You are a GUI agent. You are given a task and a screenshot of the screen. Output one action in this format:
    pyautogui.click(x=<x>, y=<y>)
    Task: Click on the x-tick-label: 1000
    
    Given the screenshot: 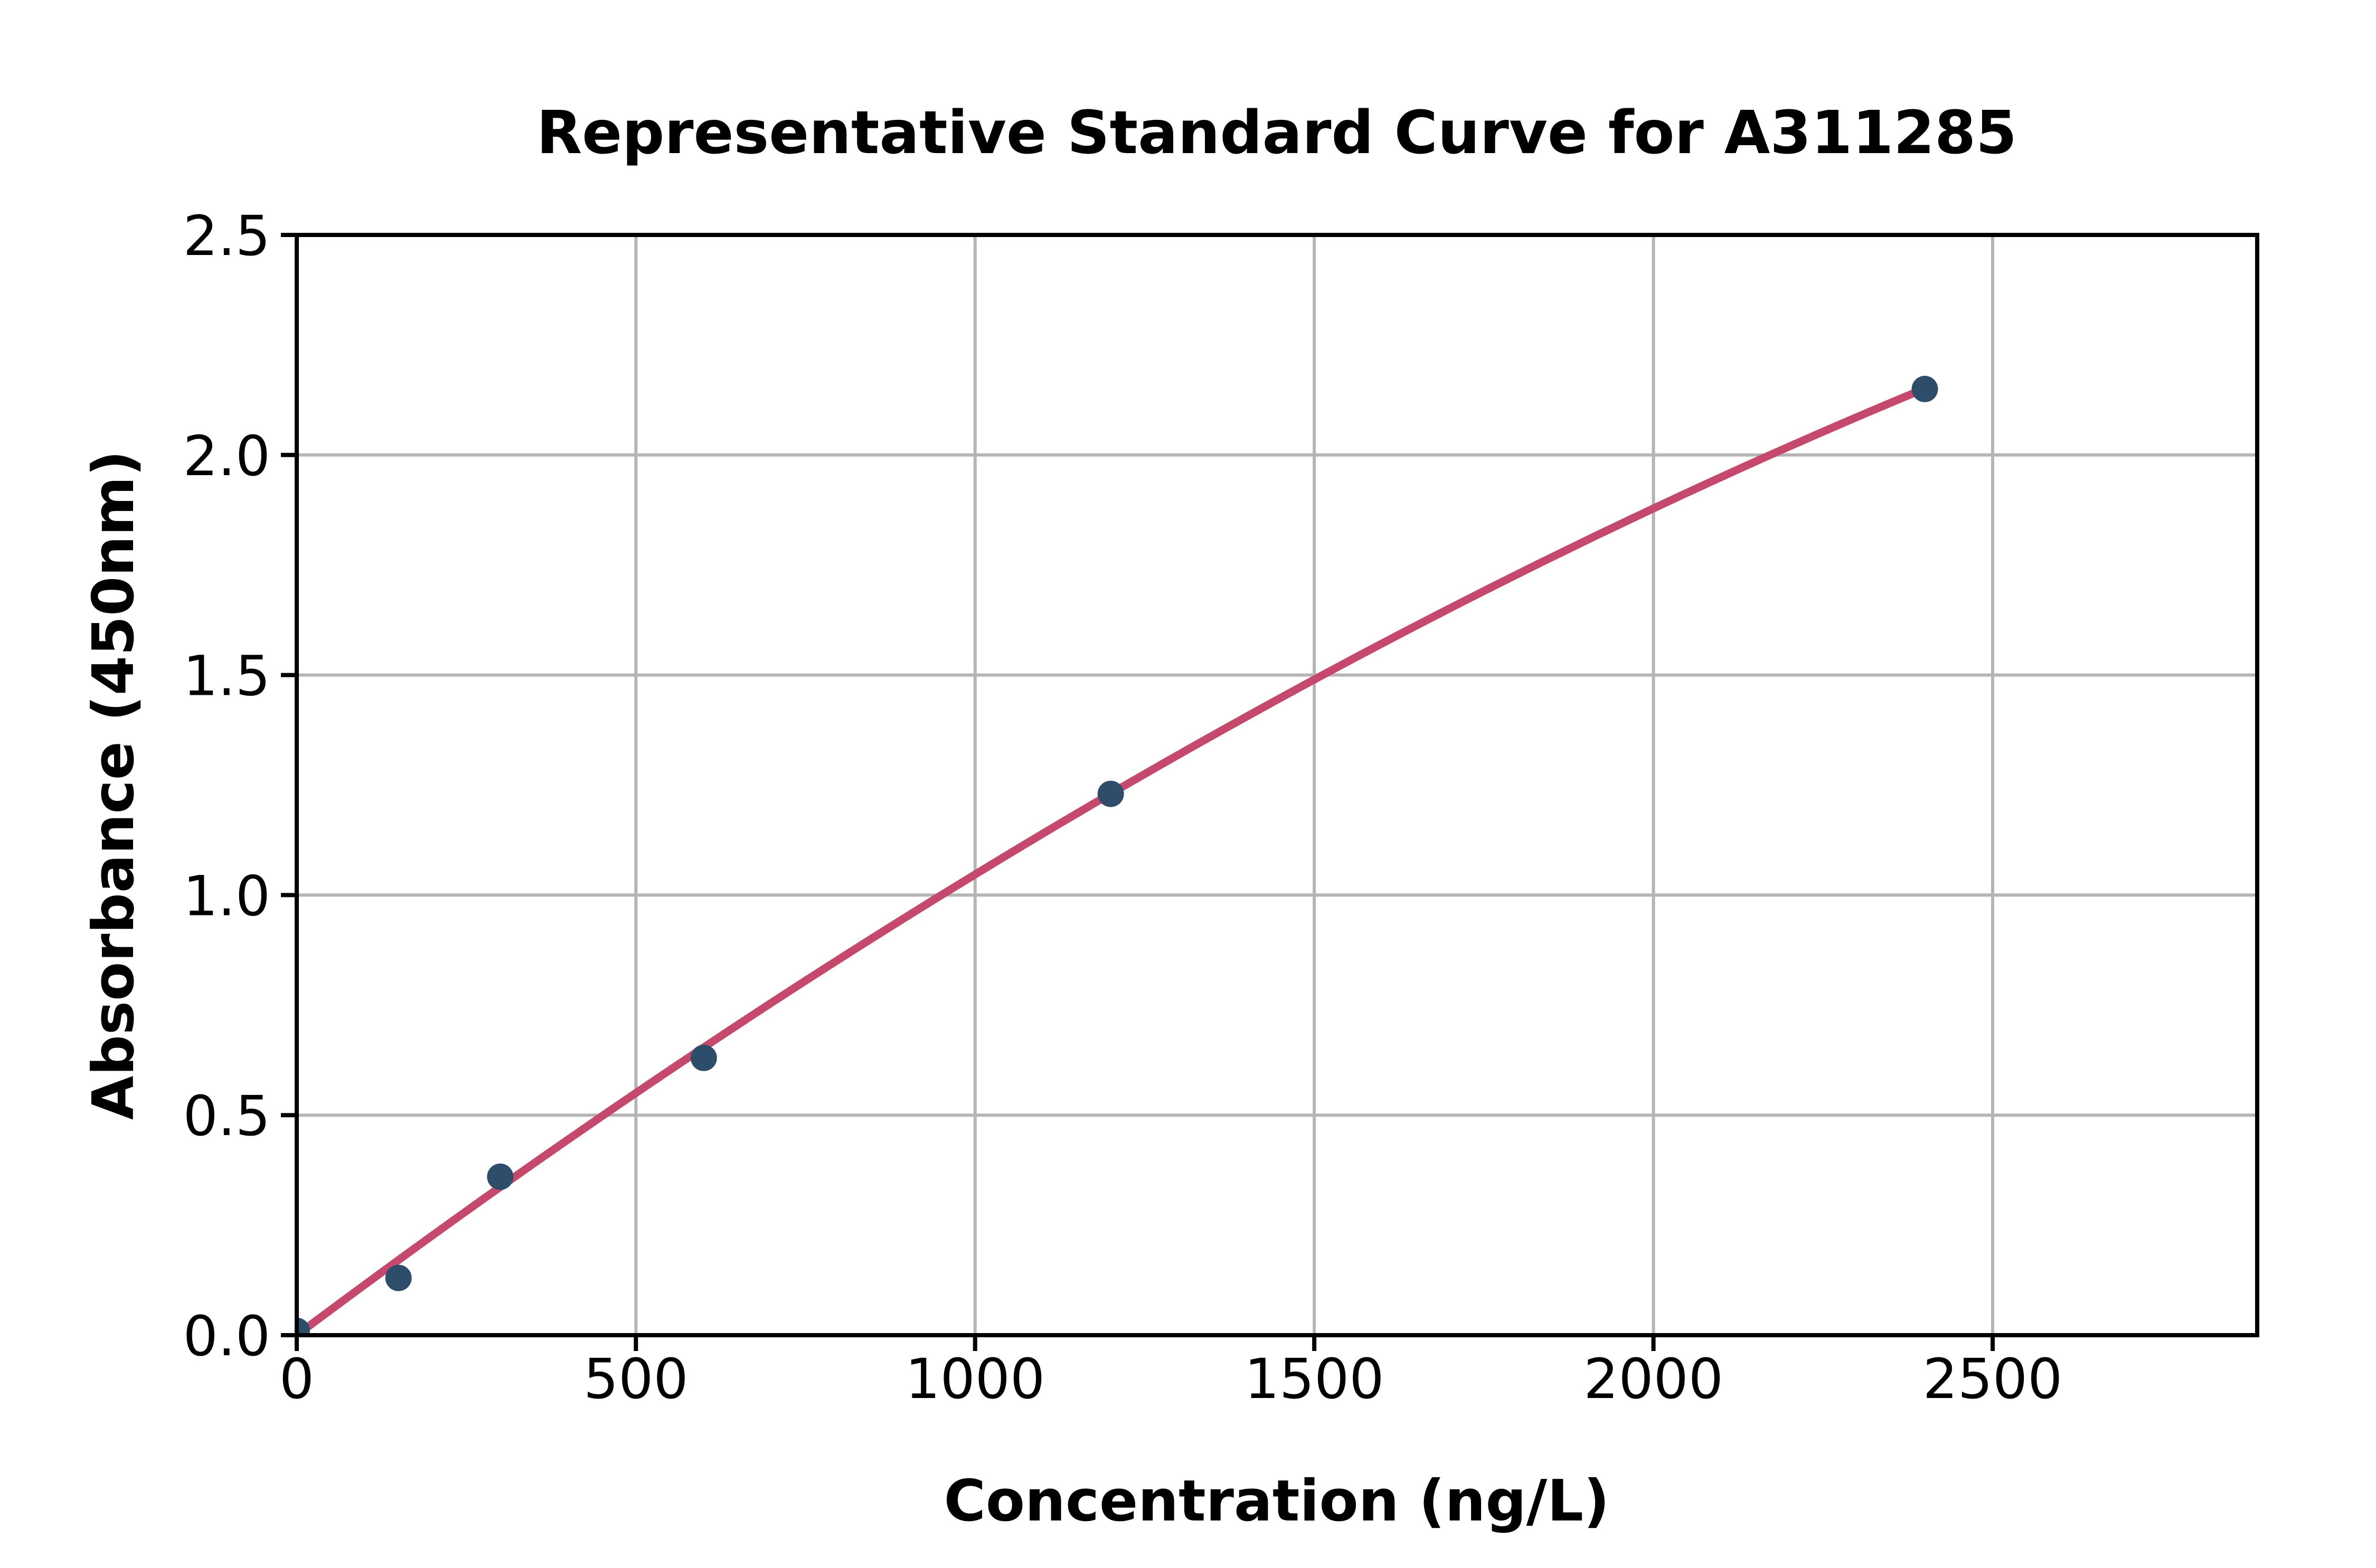 What is the action you would take?
    pyautogui.click(x=975, y=1379)
    